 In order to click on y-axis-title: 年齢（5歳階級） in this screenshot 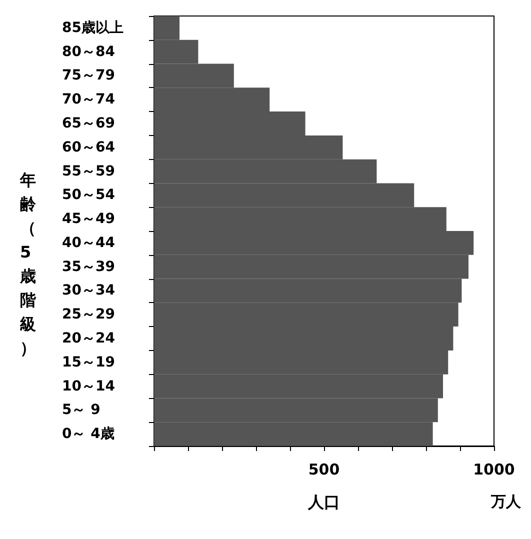, I will do `click(28, 264)`.